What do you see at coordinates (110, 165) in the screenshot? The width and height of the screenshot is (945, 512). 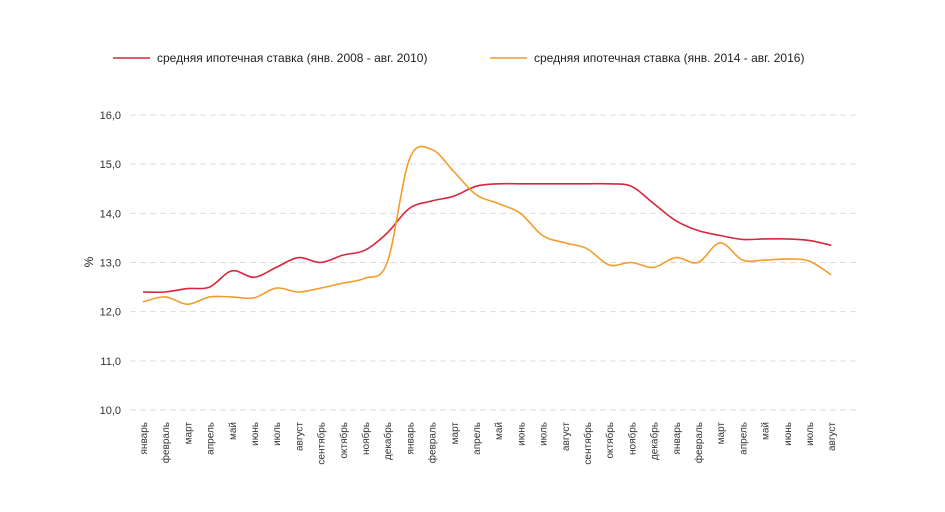 I see `y-tick-label: 15,0` at bounding box center [110, 165].